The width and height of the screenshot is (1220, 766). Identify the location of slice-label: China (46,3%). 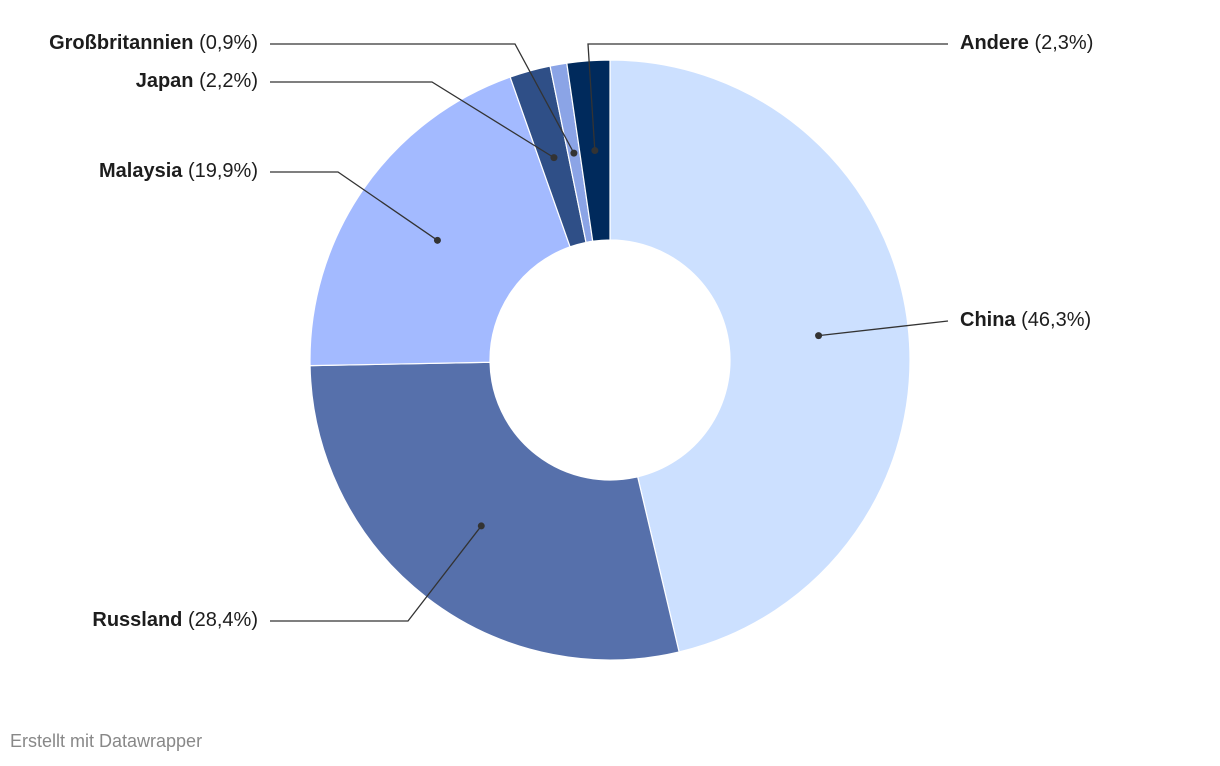
(1025, 320).